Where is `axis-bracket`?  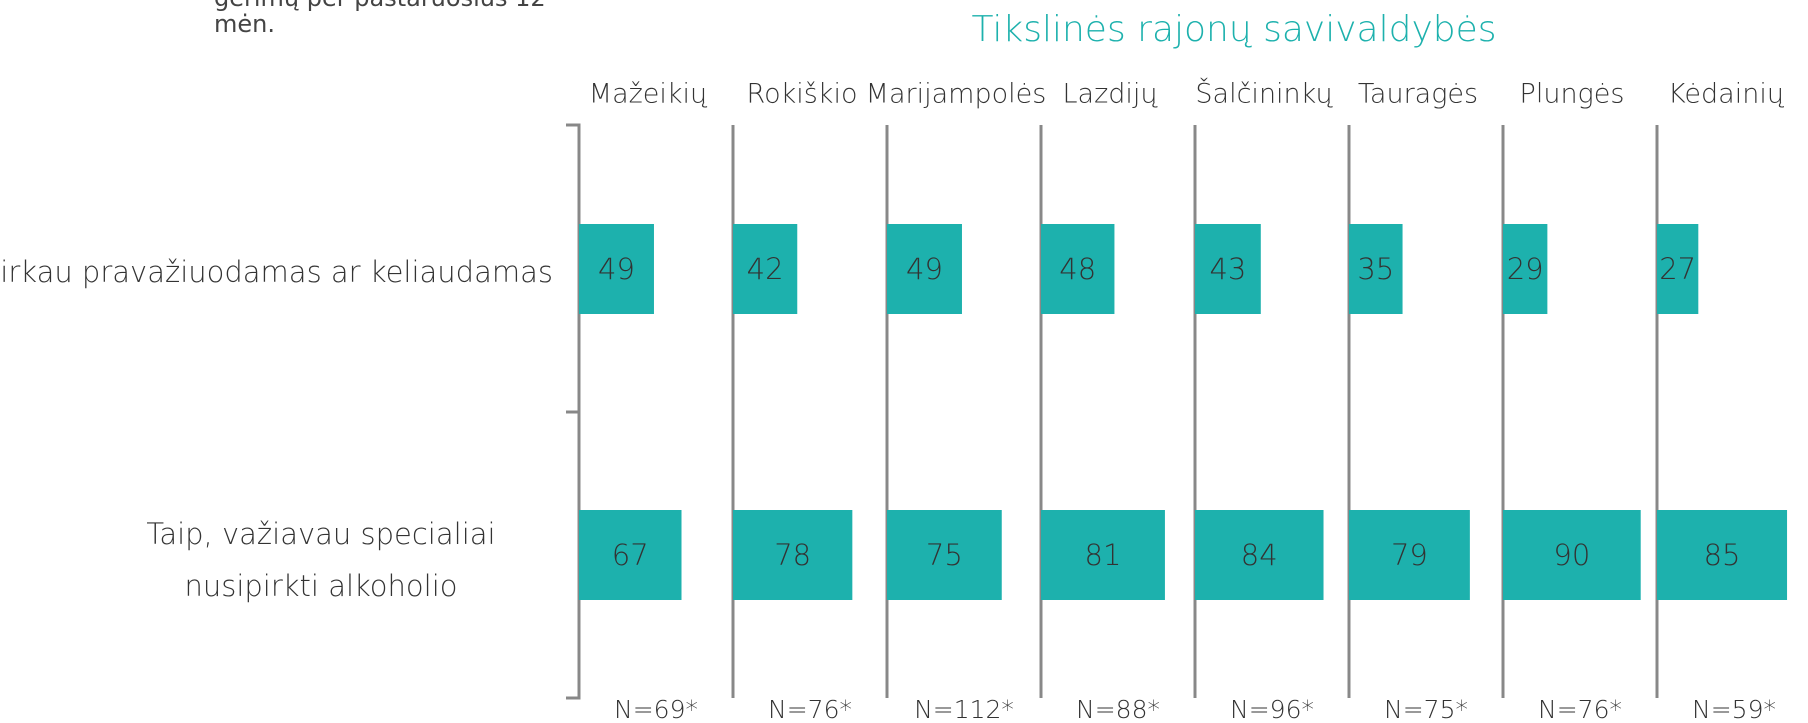 axis-bracket is located at coordinates (573, 411).